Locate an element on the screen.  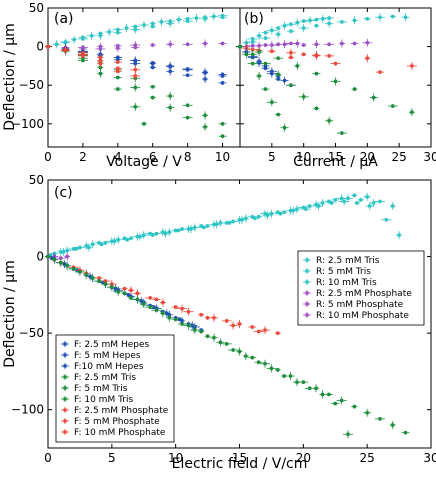
x-tick-label: 15 is located at coordinates (239, 458).